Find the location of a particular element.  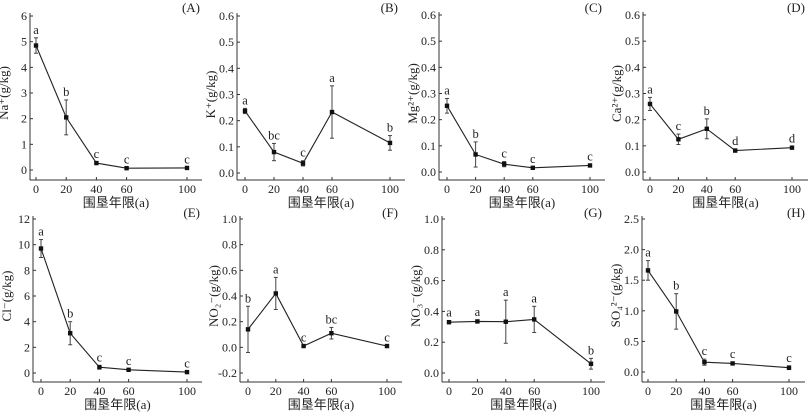

panel-label: (E) is located at coordinates (191, 212).